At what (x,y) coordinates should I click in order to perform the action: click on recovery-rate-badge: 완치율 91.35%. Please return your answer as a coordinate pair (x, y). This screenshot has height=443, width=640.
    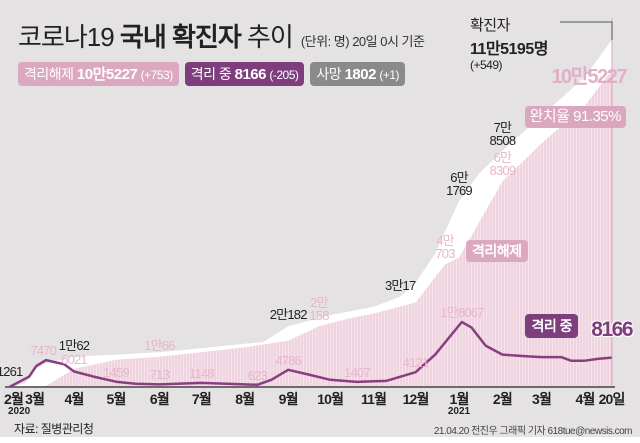
    Looking at the image, I should click on (575, 117).